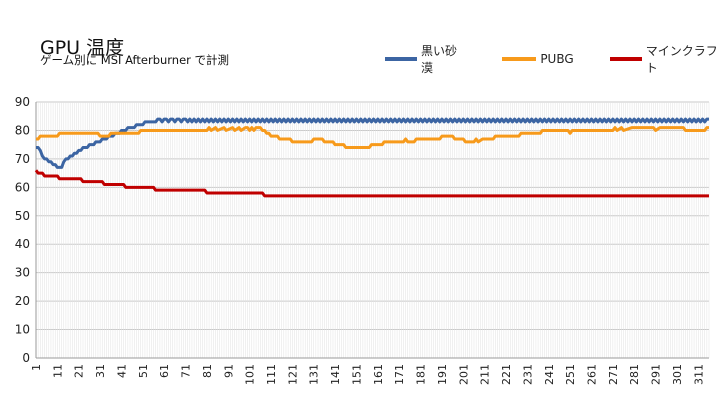 This screenshot has height=405, width=725. What do you see at coordinates (164, 371) in the screenshot?
I see `x-tick-label: 61` at bounding box center [164, 371].